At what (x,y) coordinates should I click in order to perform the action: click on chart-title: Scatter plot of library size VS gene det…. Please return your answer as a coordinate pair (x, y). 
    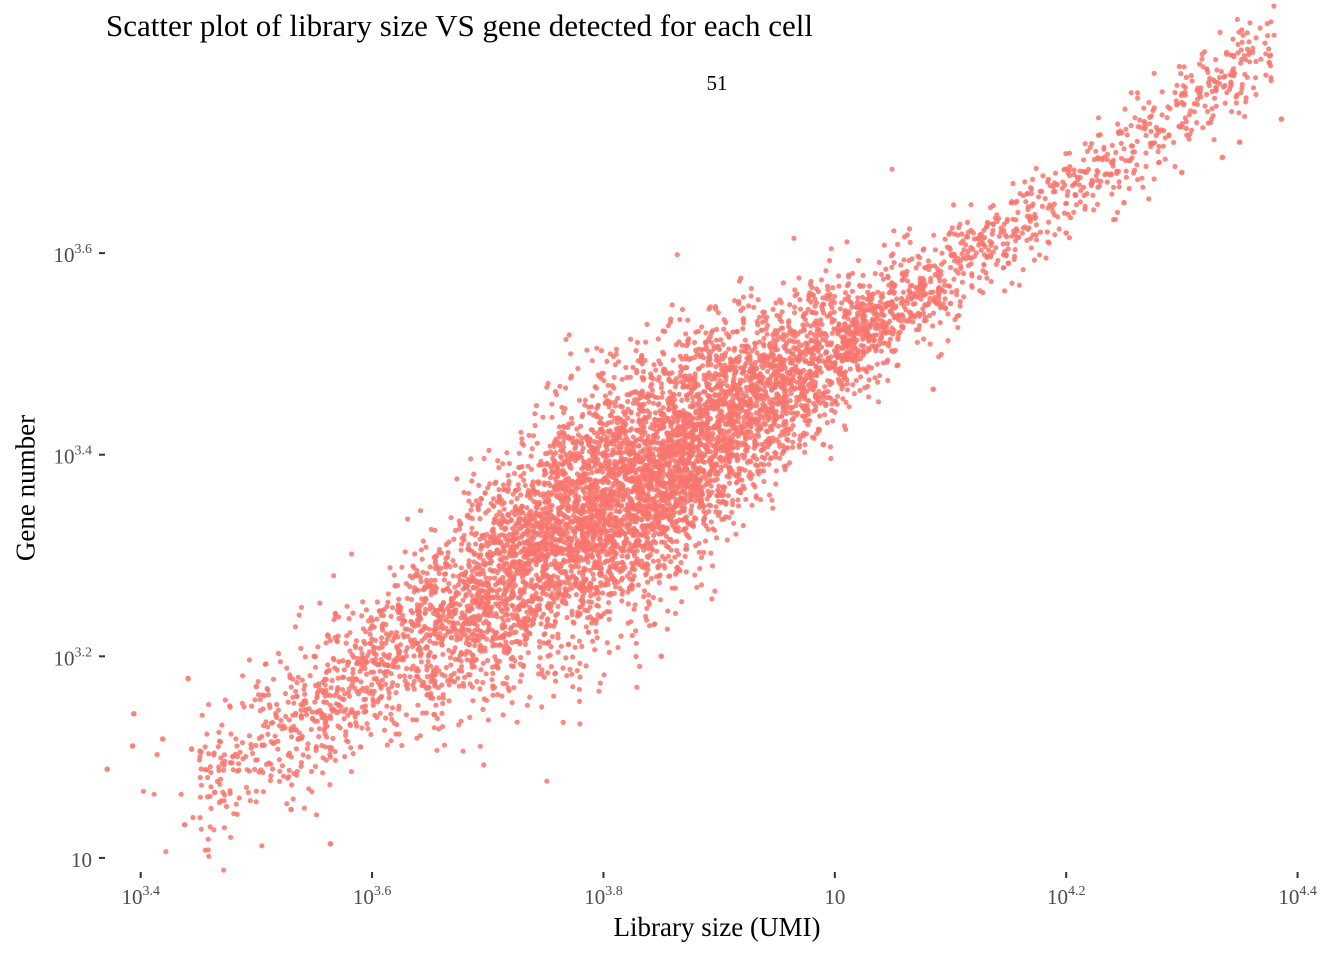
    Looking at the image, I should click on (459, 25).